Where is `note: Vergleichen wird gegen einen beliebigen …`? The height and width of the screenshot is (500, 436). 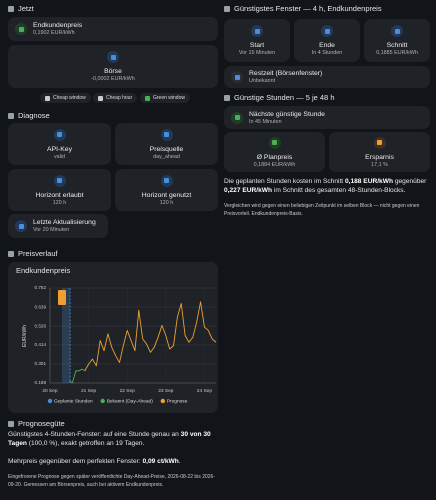
note: Vergleichen wird gegen einen beliebigen … is located at coordinates (322, 210).